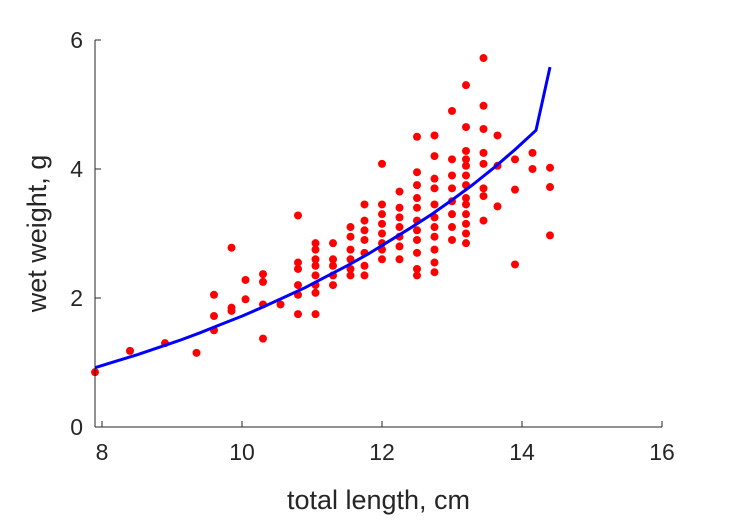  What do you see at coordinates (76, 40) in the screenshot?
I see `y-tick-label: 6` at bounding box center [76, 40].